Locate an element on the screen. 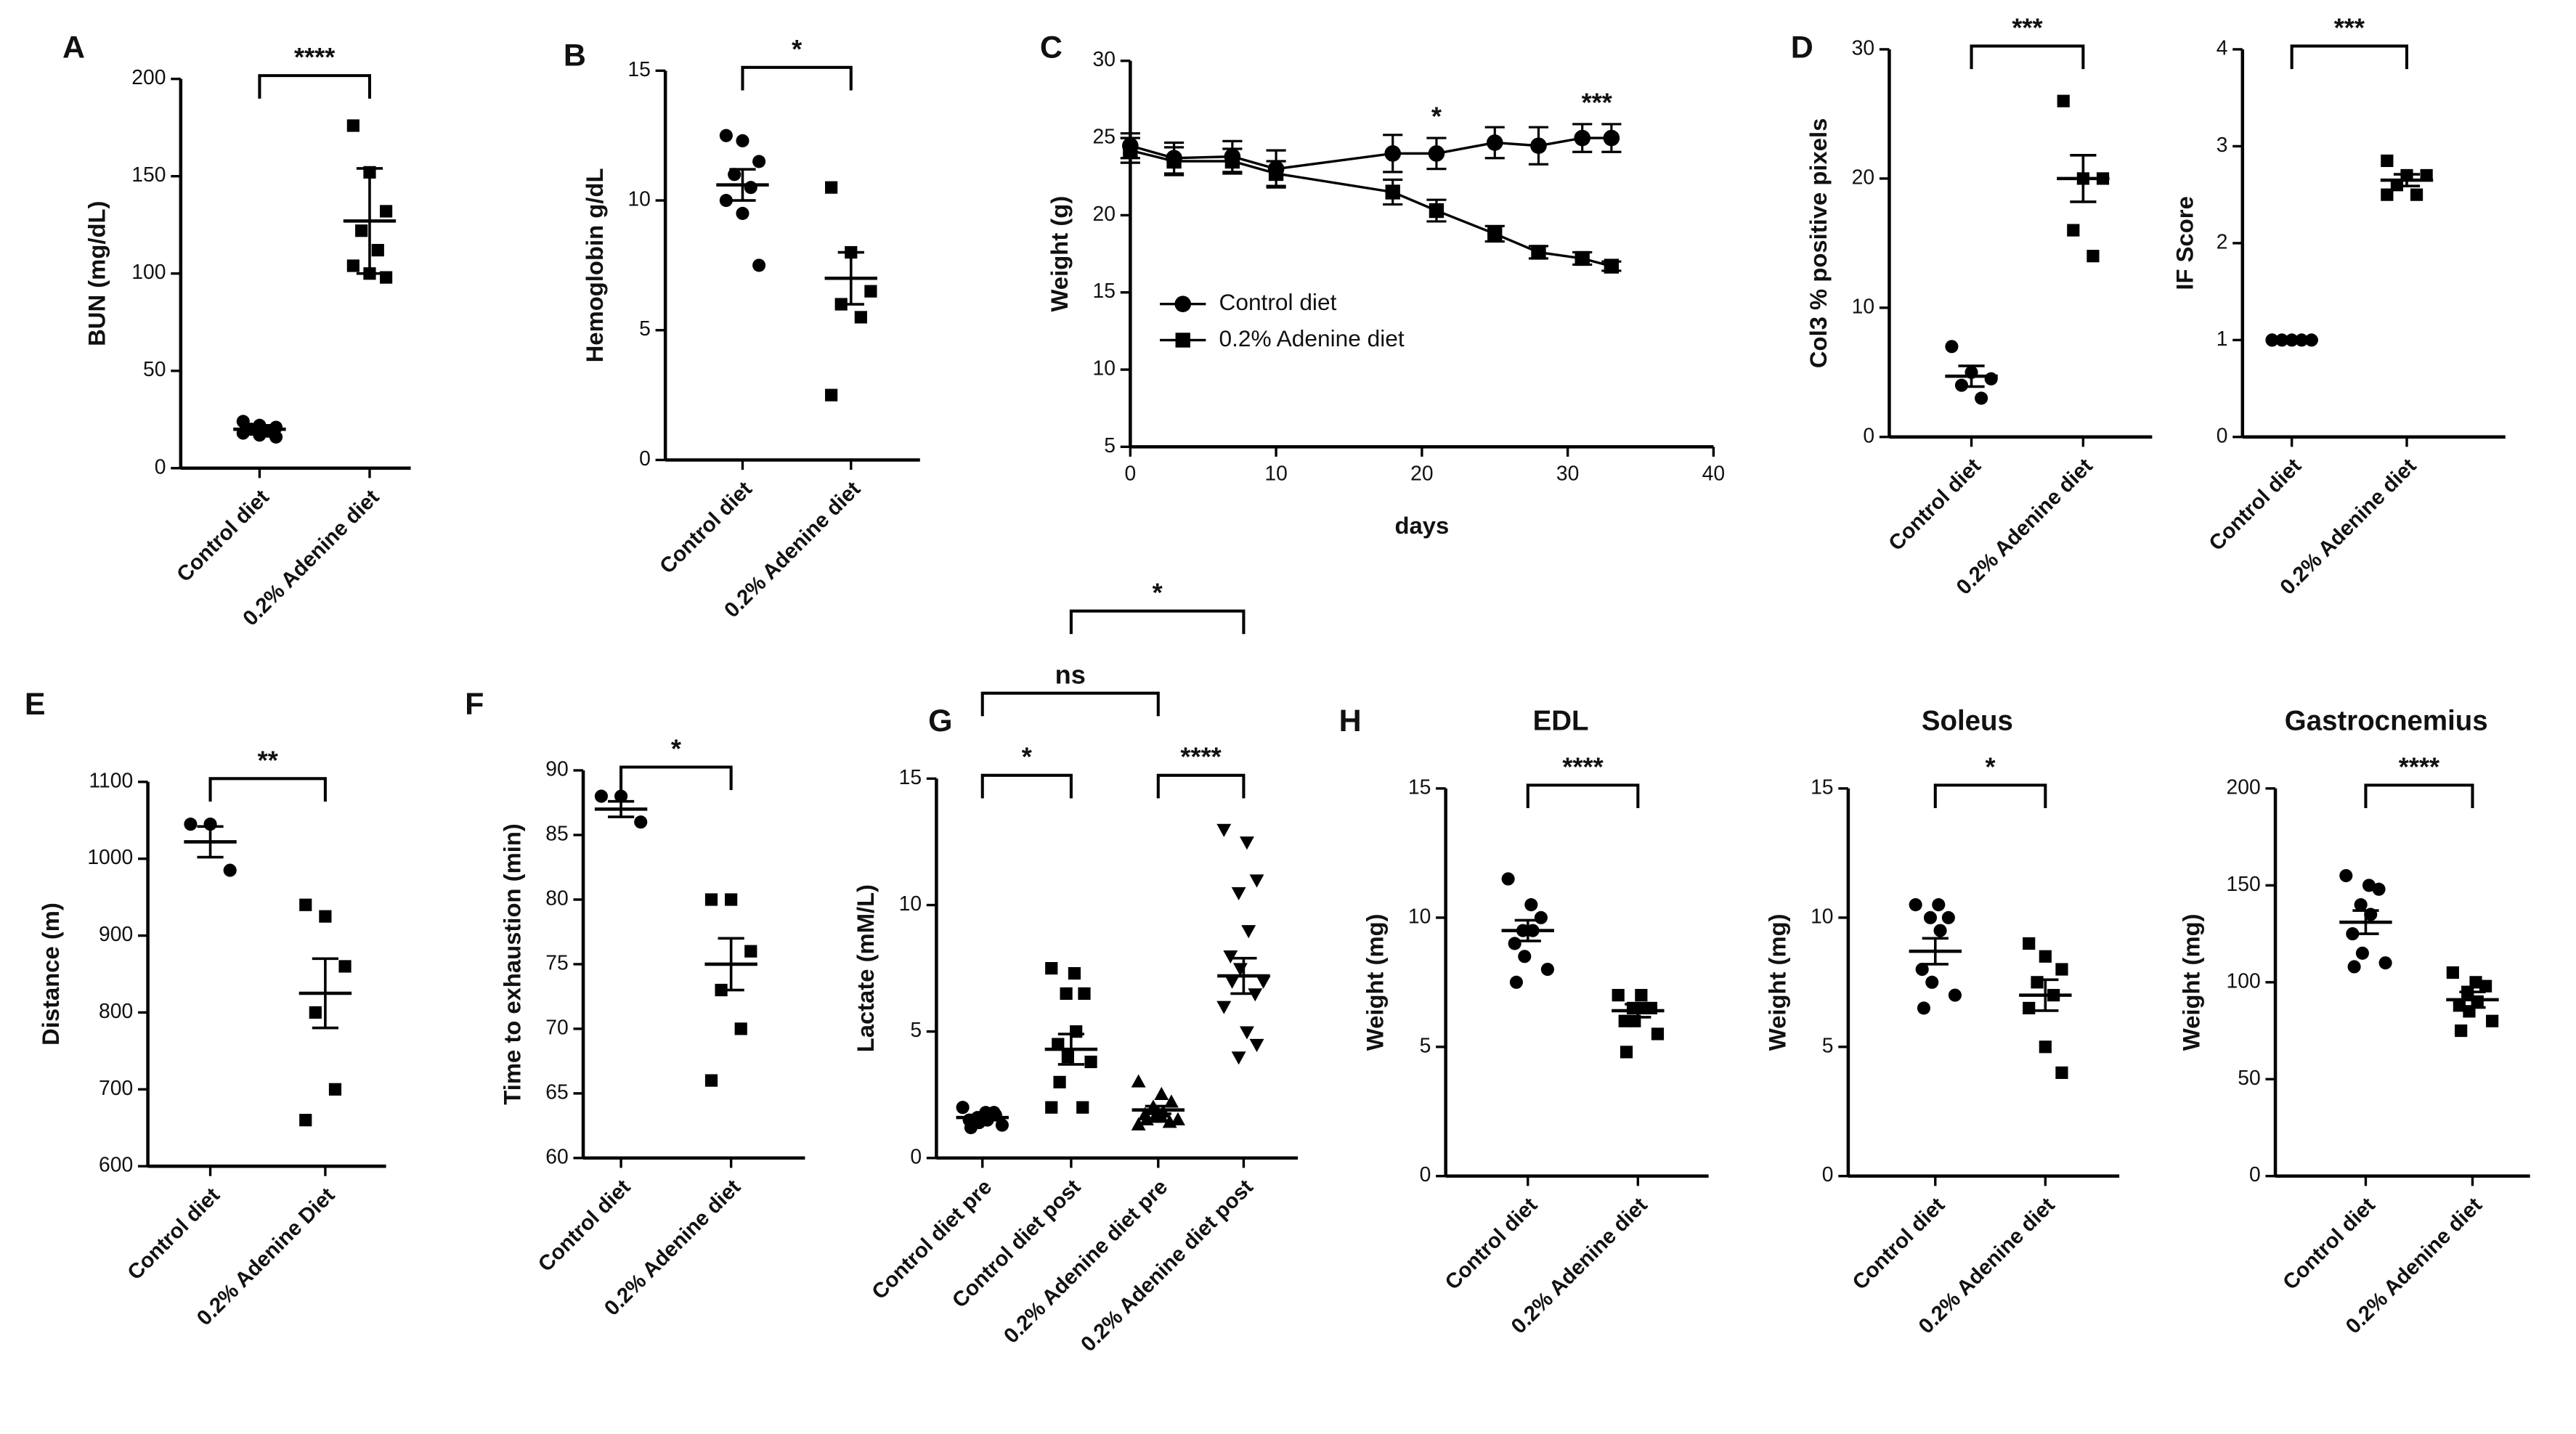  panel-letter: D is located at coordinates (1802, 47).